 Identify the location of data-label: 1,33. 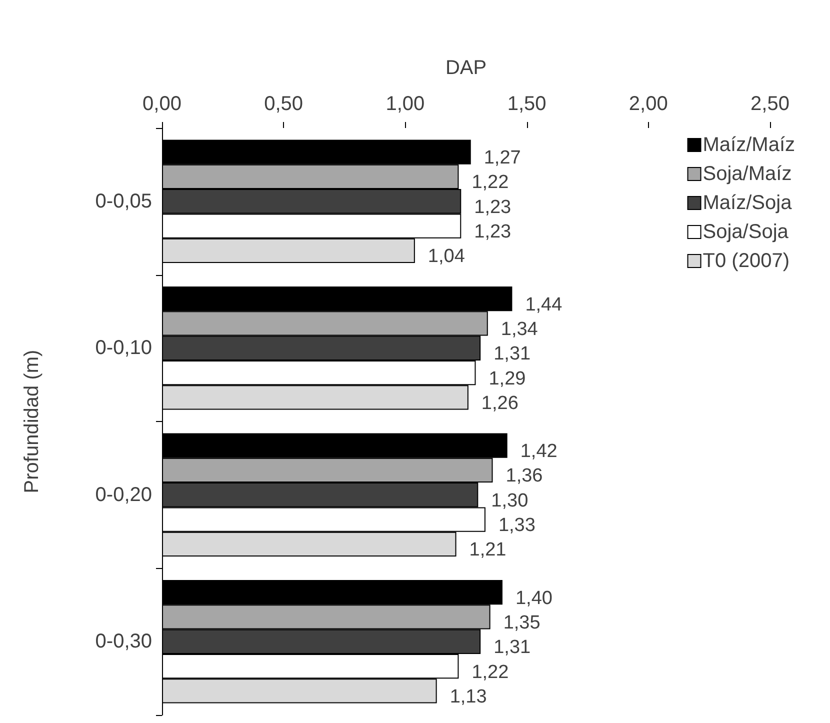
(517, 525).